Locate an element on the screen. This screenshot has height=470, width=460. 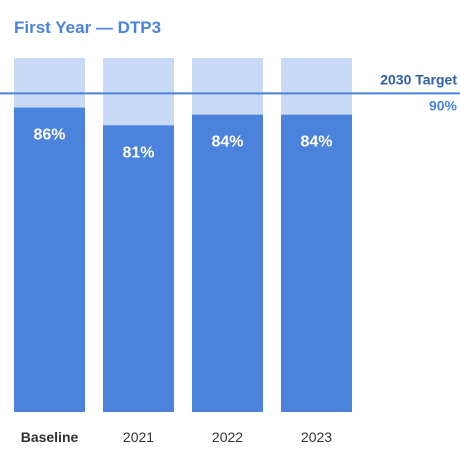
category-label-0: Baseline is located at coordinates (50, 437).